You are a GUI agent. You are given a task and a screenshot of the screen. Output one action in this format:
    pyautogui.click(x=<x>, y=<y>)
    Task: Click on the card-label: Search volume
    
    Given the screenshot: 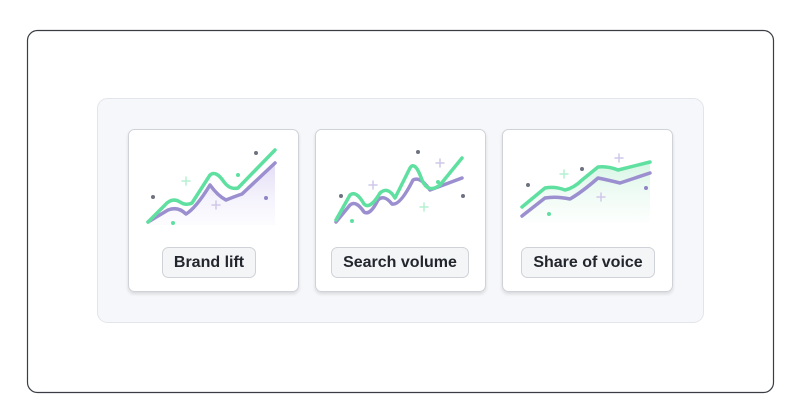 What is the action you would take?
    pyautogui.click(x=400, y=262)
    